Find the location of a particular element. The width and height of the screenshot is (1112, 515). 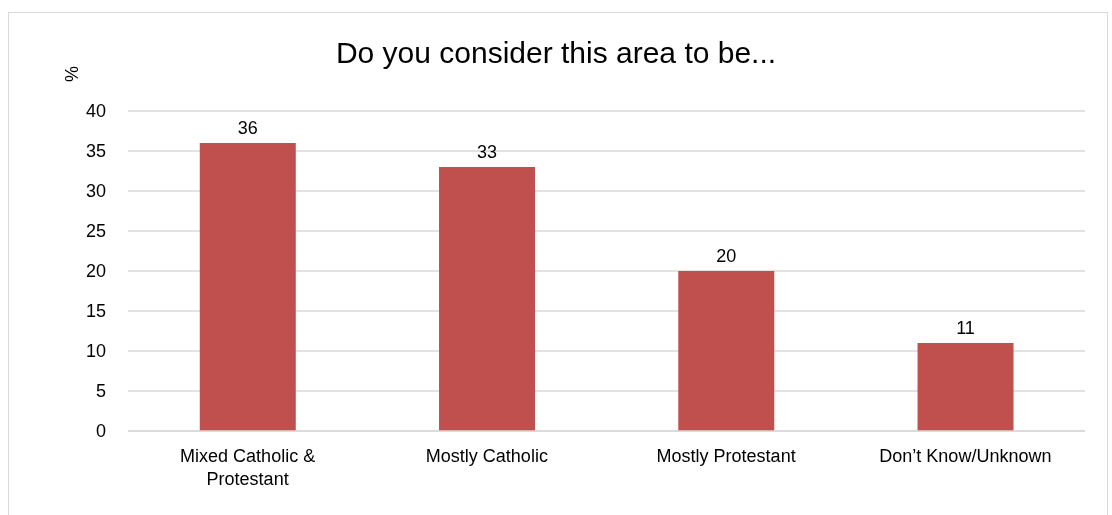

y-tick-label: 40 is located at coordinates (95, 111).